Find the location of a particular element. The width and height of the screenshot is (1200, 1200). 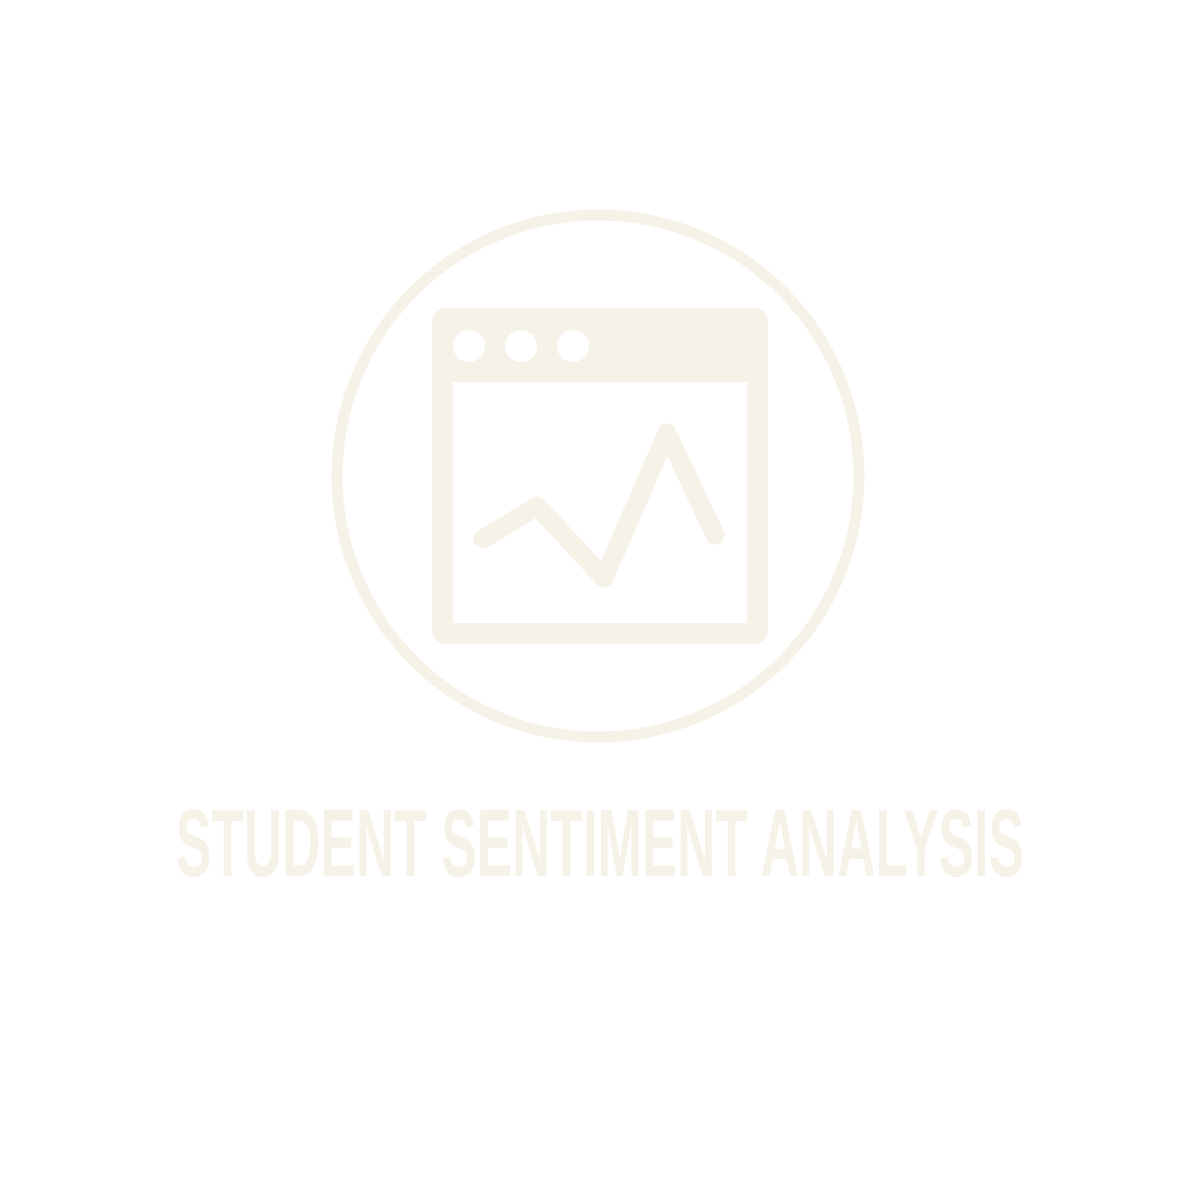

wordmark: STUDENT SENTIMENT ANALYSIS is located at coordinates (600, 840).